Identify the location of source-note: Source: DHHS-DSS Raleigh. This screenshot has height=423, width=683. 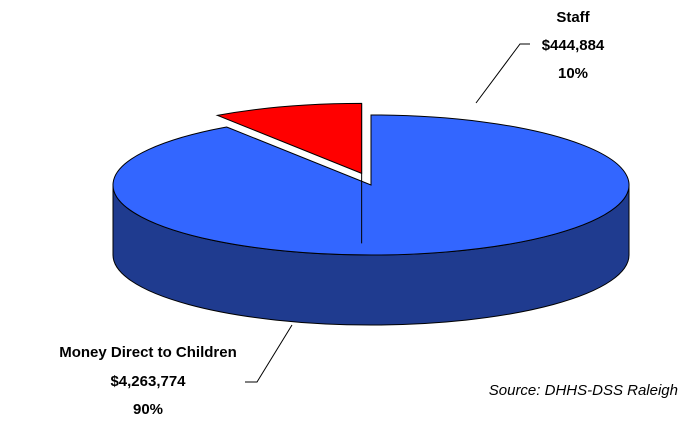
(583, 390).